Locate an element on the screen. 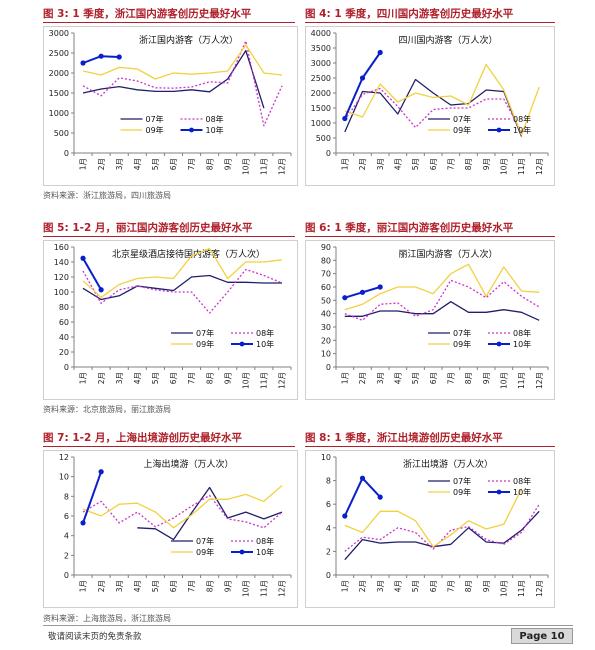 Image resolution: width=595 pixels, height=650 pixels. fig6-ytick-label: 60 is located at coordinates (326, 287).